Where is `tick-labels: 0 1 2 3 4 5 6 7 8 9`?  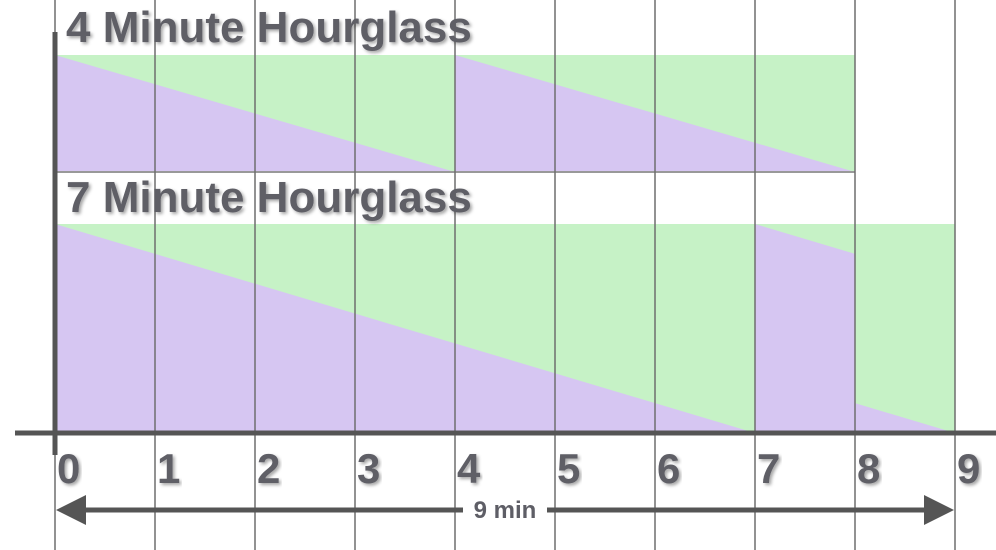 tick-labels: 0 1 2 3 4 5 6 7 8 9 is located at coordinates (518, 468).